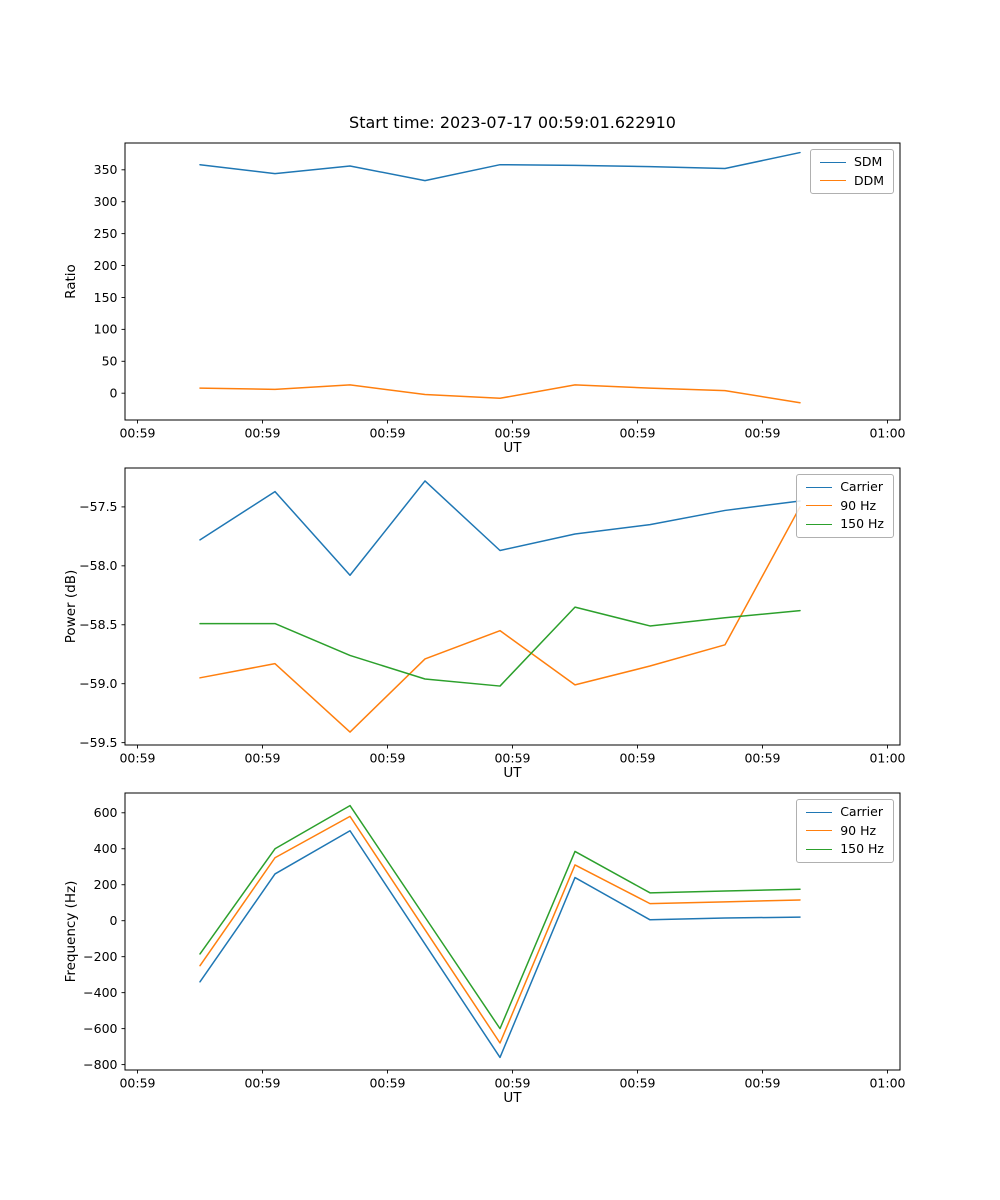 The height and width of the screenshot is (1200, 1000). Describe the element at coordinates (512, 1098) in the screenshot. I see `frequency-x-axis-label: UT` at that location.